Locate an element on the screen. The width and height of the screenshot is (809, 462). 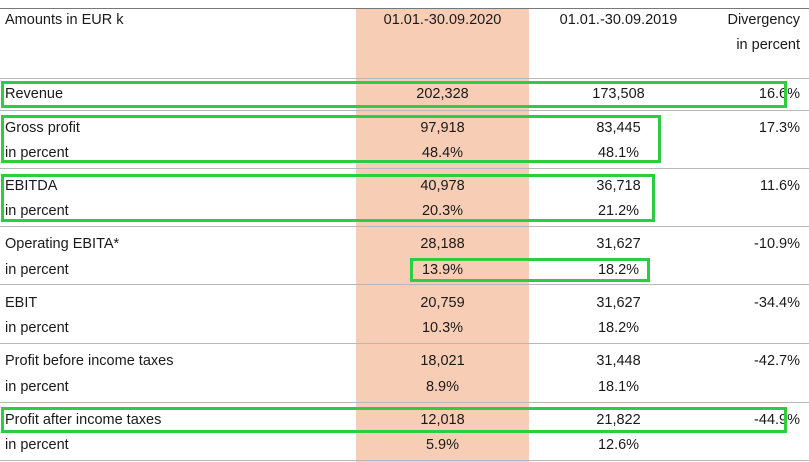
row-pbt-2020: 18,021 is located at coordinates (442, 361).